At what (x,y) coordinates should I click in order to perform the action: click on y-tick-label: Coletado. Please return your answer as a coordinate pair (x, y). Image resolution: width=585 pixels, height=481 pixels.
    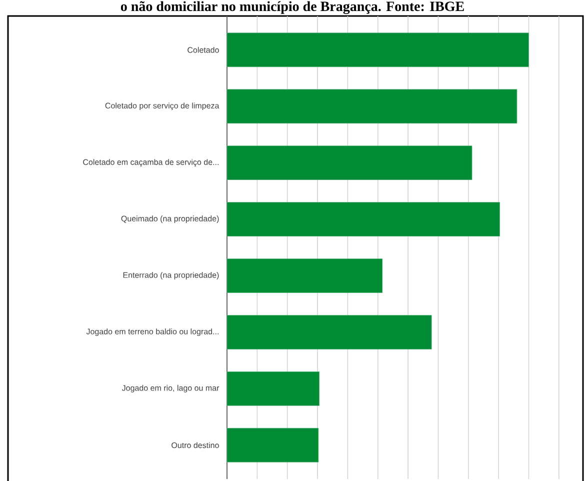
    Looking at the image, I should click on (203, 49).